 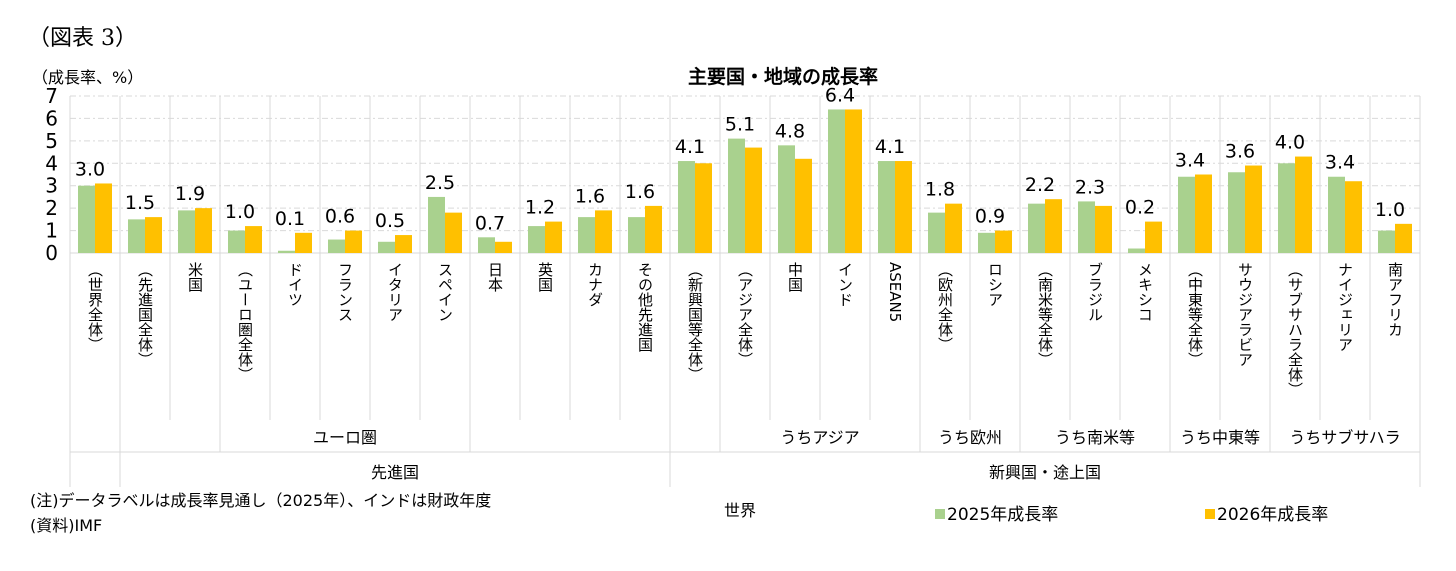 I want to click on category-label: その他先進国, so click(x=645, y=307).